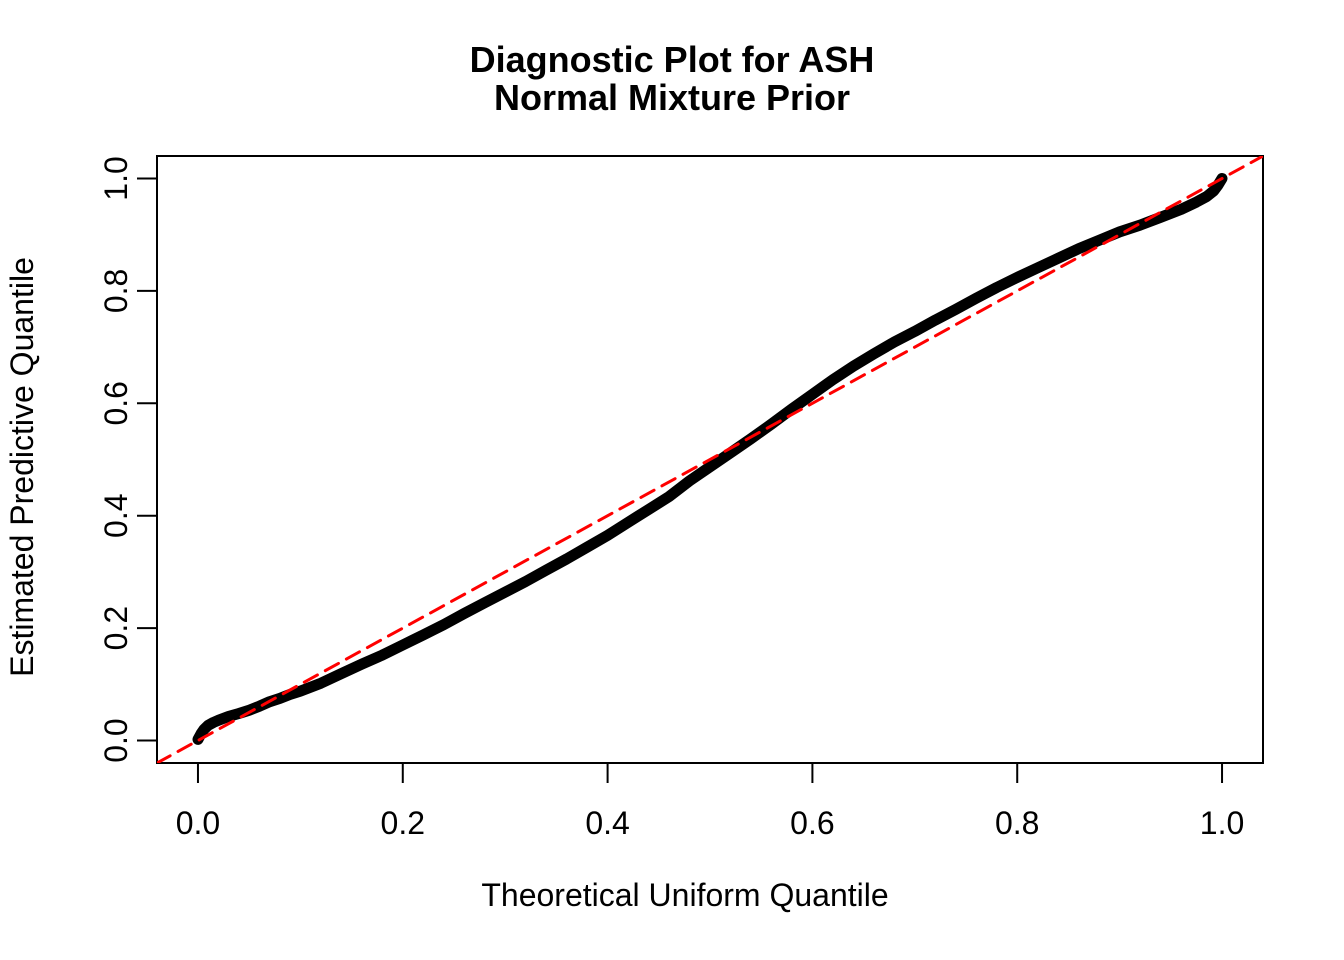 The height and width of the screenshot is (960, 1344). Describe the element at coordinates (22, 467) in the screenshot. I see `y-axis-label: Estimated Predictive Quantile` at that location.